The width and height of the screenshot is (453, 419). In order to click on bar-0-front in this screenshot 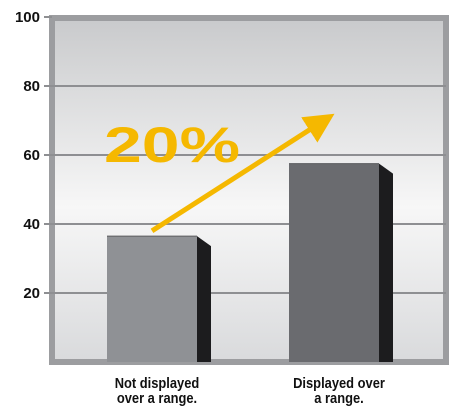, I will do `click(152, 299)`.